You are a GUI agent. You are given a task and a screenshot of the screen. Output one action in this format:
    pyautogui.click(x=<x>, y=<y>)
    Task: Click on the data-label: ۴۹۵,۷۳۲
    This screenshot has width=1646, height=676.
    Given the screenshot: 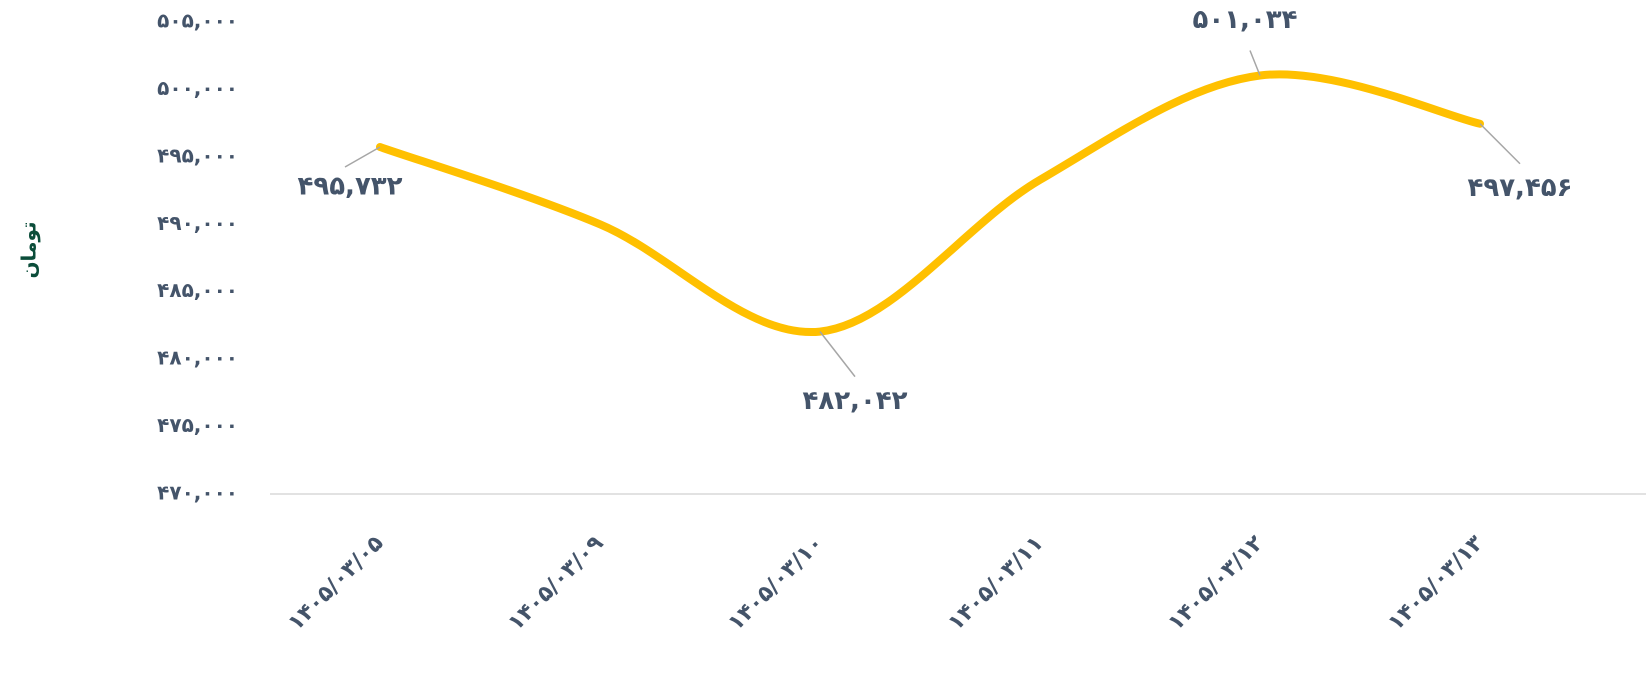 What is the action you would take?
    pyautogui.click(x=349, y=186)
    